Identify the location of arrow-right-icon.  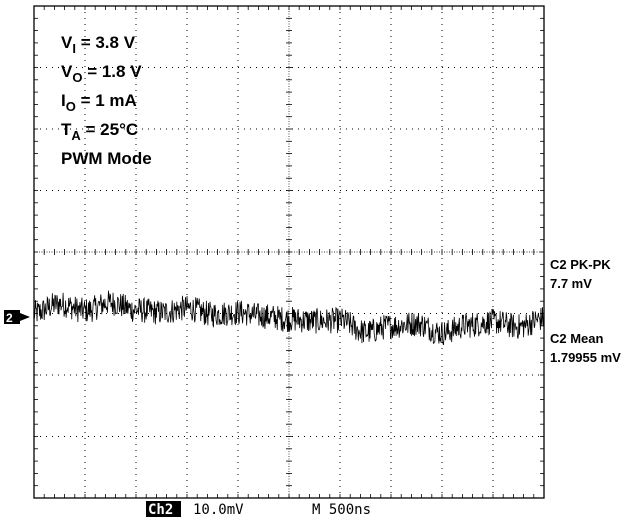
(25, 317).